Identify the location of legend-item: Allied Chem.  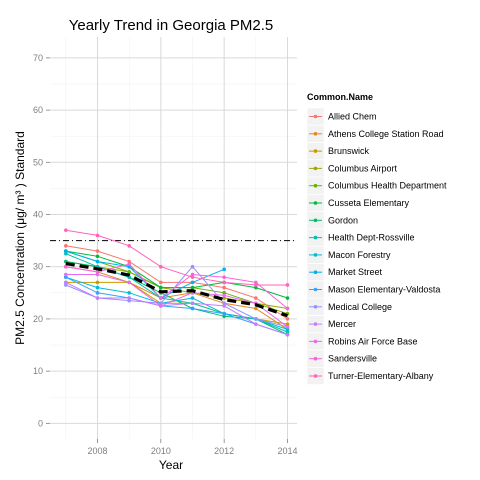
(341, 116).